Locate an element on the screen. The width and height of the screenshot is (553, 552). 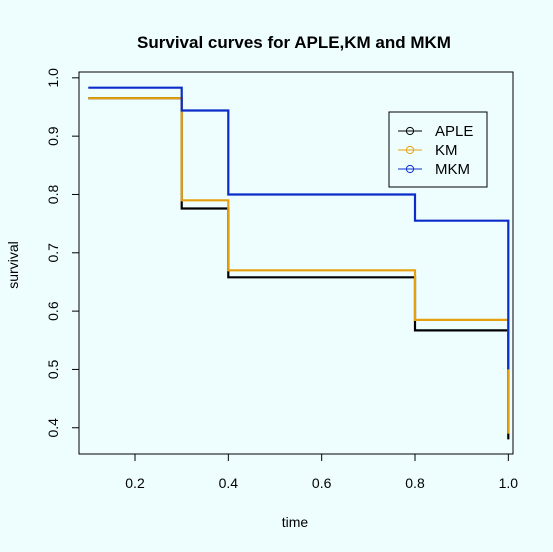
legend-marker-aple is located at coordinates (410, 131).